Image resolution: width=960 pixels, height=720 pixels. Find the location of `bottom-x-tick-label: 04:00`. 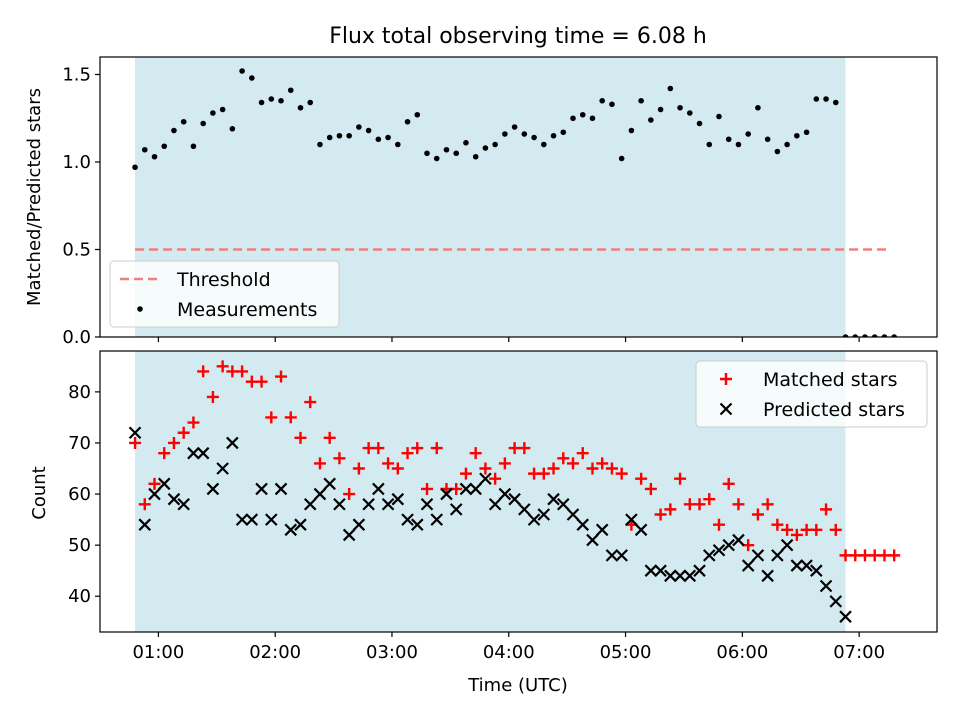

bottom-x-tick-label: 04:00 is located at coordinates (509, 652).